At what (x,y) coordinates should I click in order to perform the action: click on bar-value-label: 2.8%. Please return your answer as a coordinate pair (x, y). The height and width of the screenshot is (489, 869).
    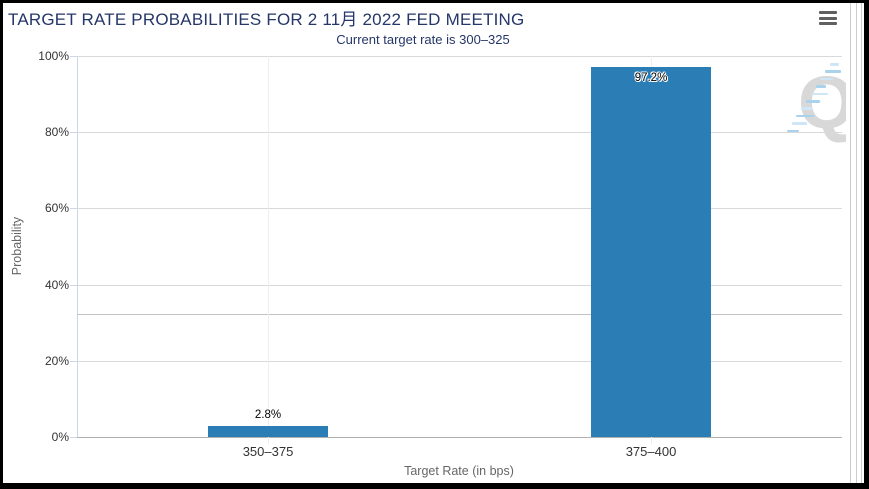
    Looking at the image, I should click on (268, 415).